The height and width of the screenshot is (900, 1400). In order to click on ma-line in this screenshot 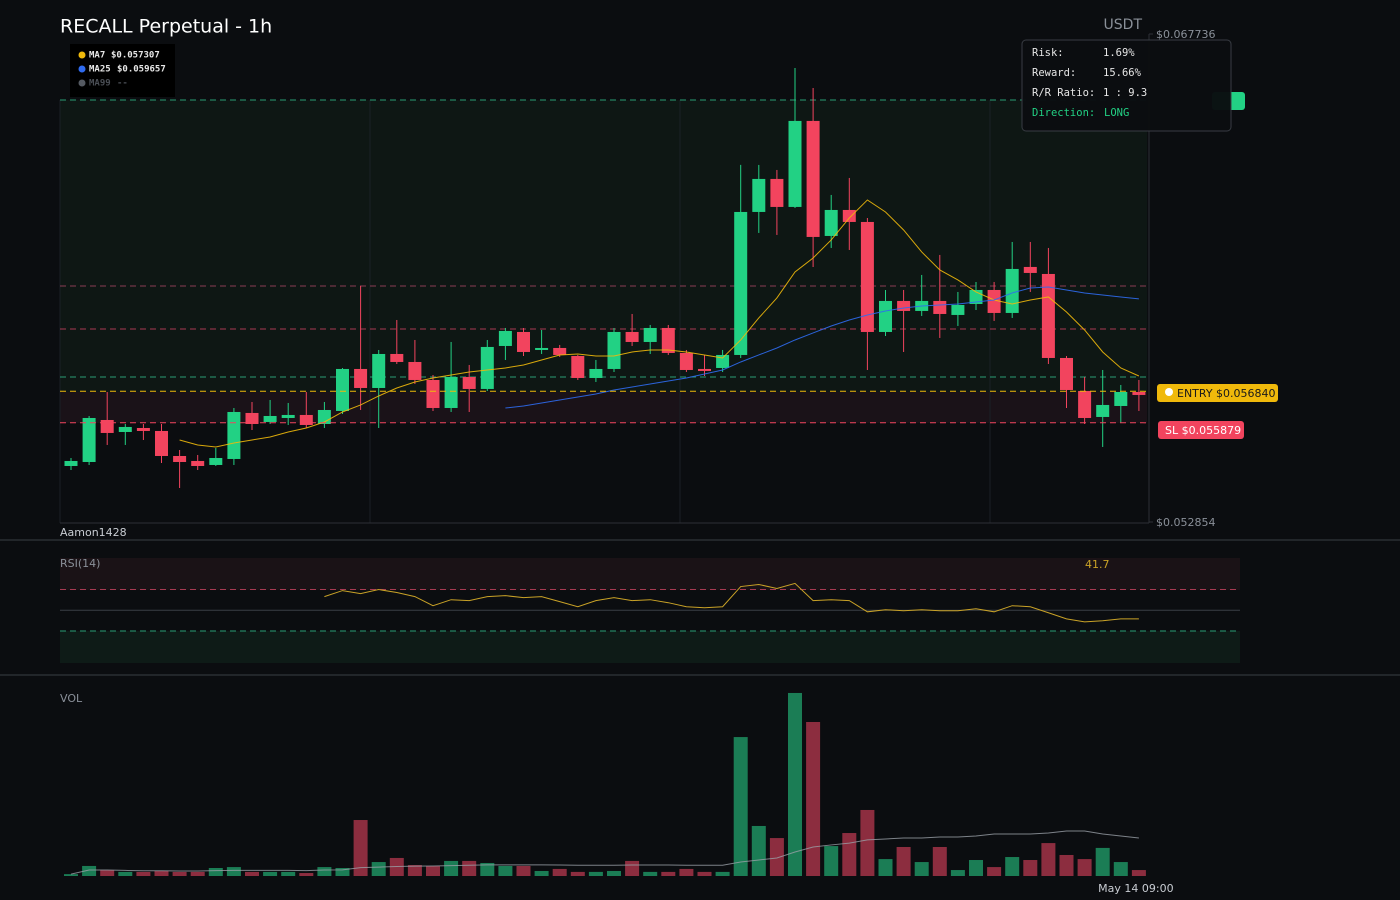, I will do `click(822, 347)`.